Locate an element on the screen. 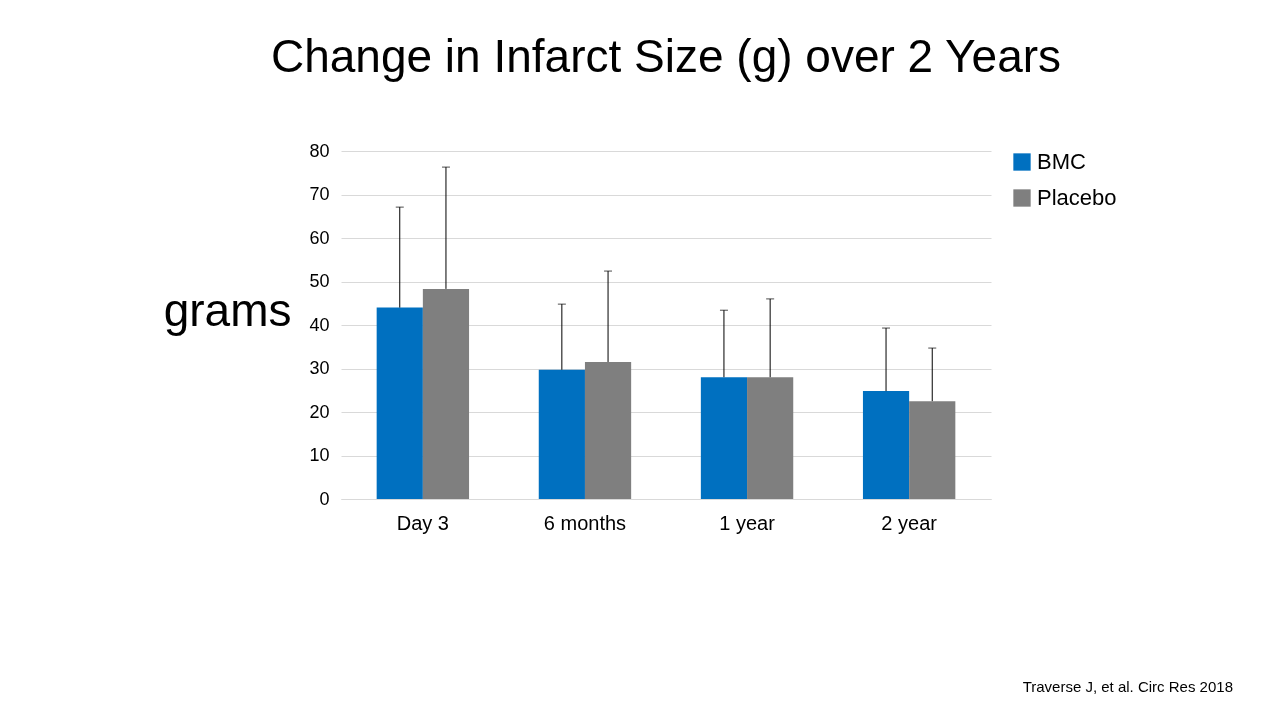  y-tick-label: 20 is located at coordinates (318, 411).